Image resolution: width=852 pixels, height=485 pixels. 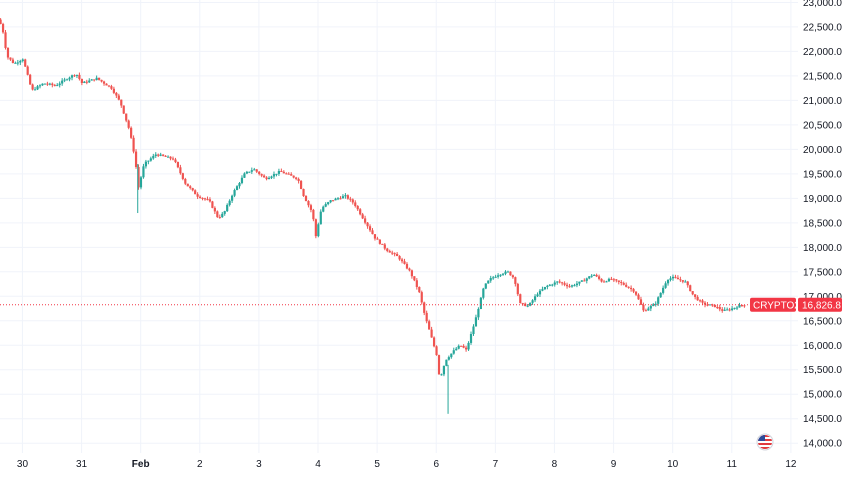 I want to click on us-flag-icon, so click(x=765, y=442).